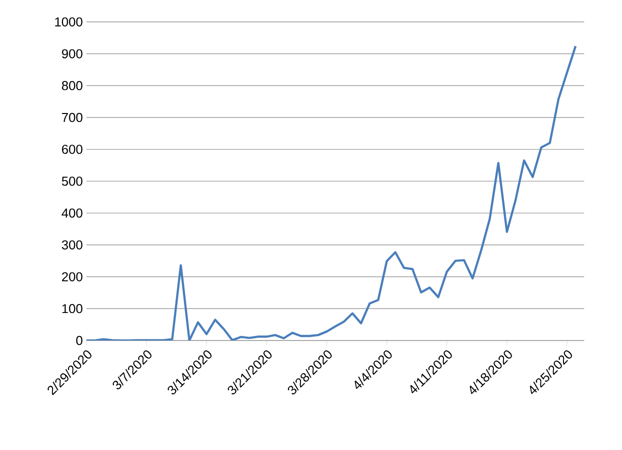 The height and width of the screenshot is (450, 622). What do you see at coordinates (72, 245) in the screenshot?
I see `y-tick-label: 300` at bounding box center [72, 245].